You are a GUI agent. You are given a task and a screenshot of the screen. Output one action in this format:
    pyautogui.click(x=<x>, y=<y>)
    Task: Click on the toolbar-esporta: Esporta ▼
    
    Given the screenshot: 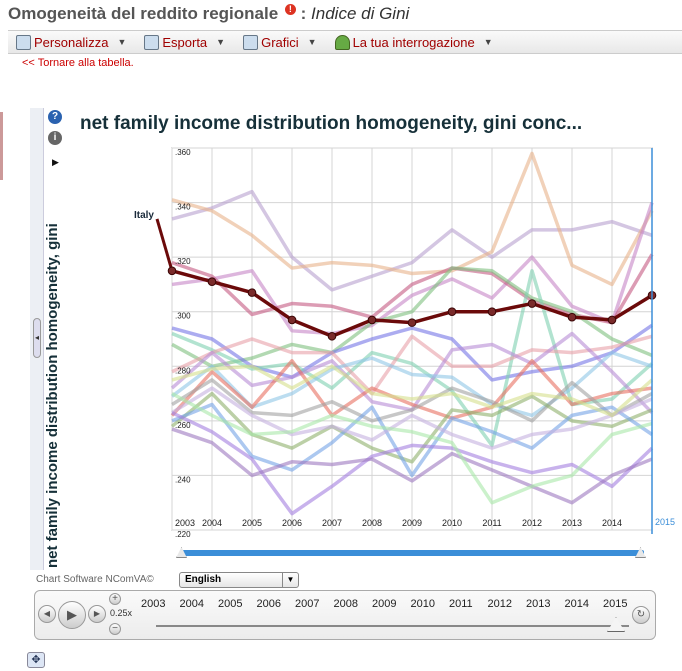 What is the action you would take?
    pyautogui.click(x=185, y=42)
    